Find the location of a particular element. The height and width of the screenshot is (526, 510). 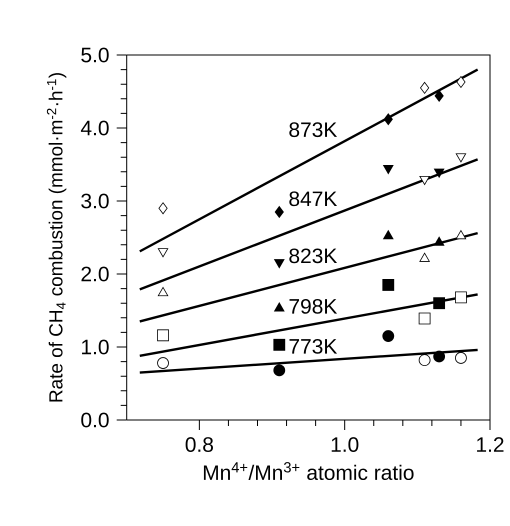

y-tick-label: 4.0 is located at coordinates (94, 128).